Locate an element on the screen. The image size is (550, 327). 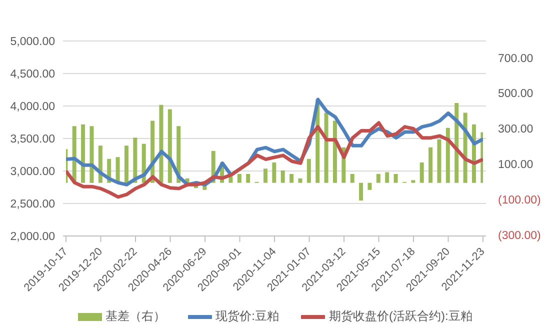
y2-tick-label: (300.00) is located at coordinates (520, 236).